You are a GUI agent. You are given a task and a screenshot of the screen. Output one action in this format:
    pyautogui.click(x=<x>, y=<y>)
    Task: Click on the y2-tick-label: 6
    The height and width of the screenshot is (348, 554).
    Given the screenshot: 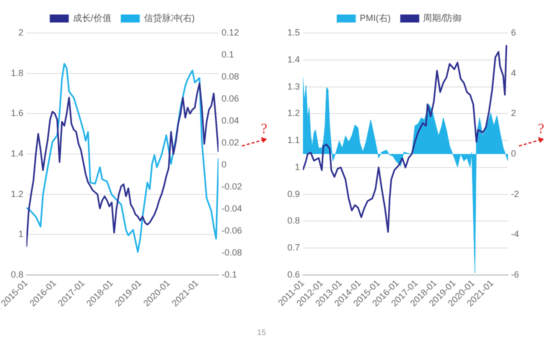 What is the action you would take?
    pyautogui.click(x=513, y=32)
    